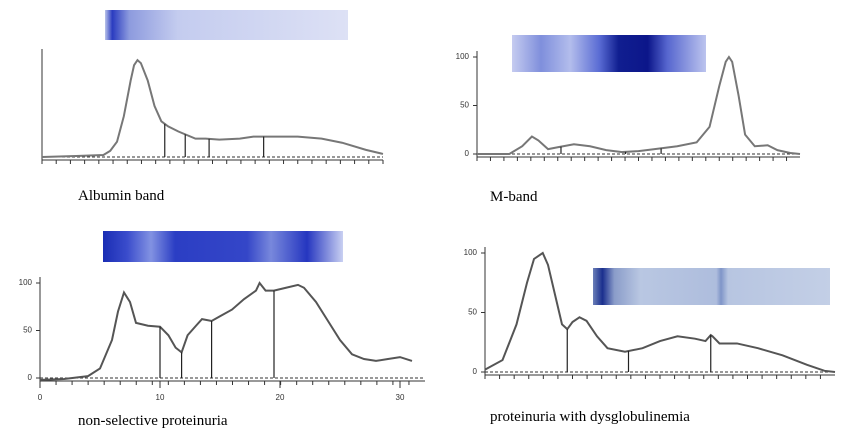 The image size is (850, 447). What do you see at coordinates (40, 397) in the screenshot?
I see `x-tick-label: 0` at bounding box center [40, 397].